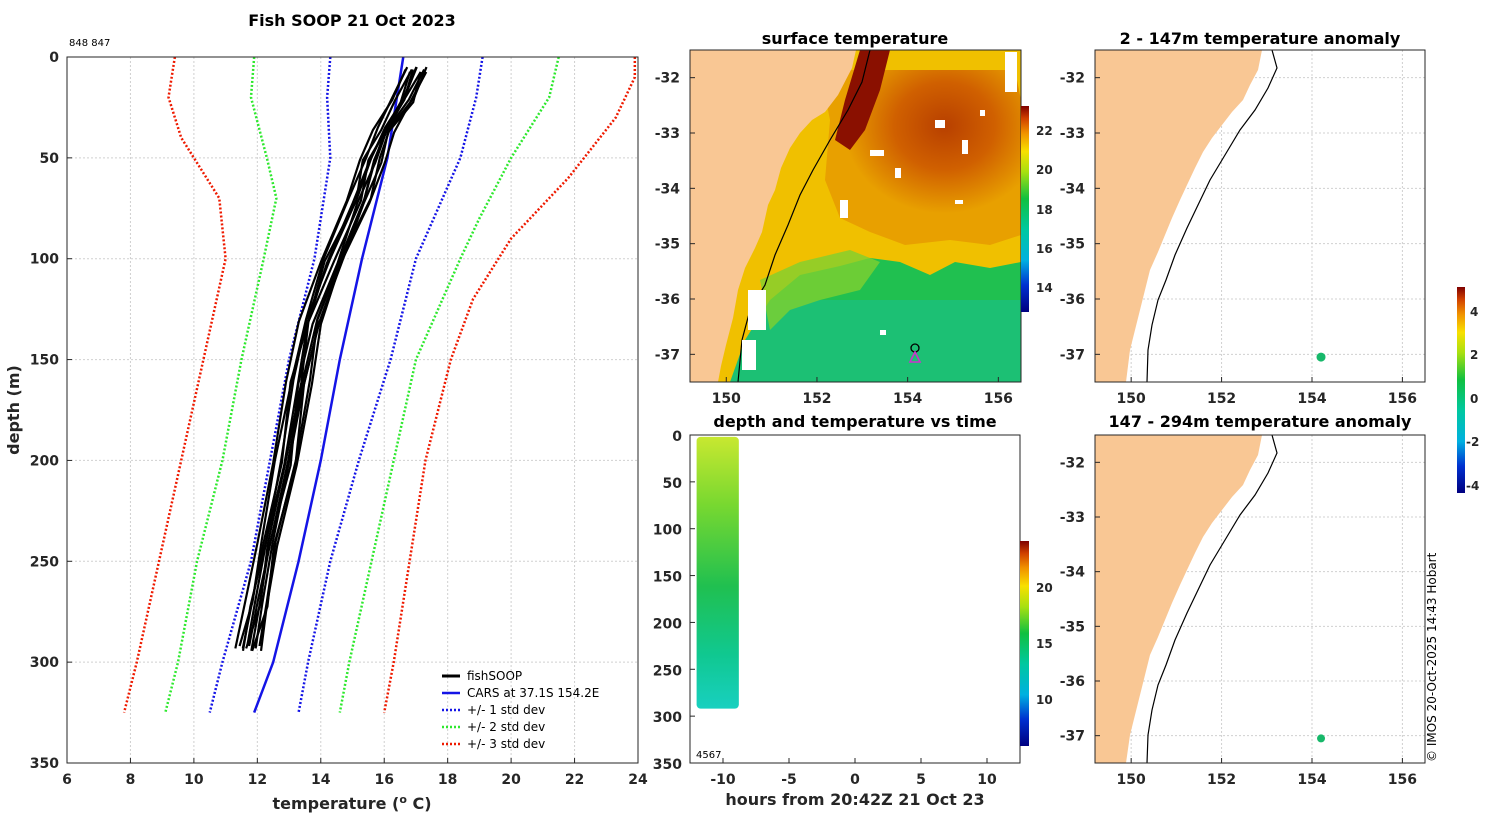  I want to click on surface-cbar-tick: 22, so click(1044, 131).